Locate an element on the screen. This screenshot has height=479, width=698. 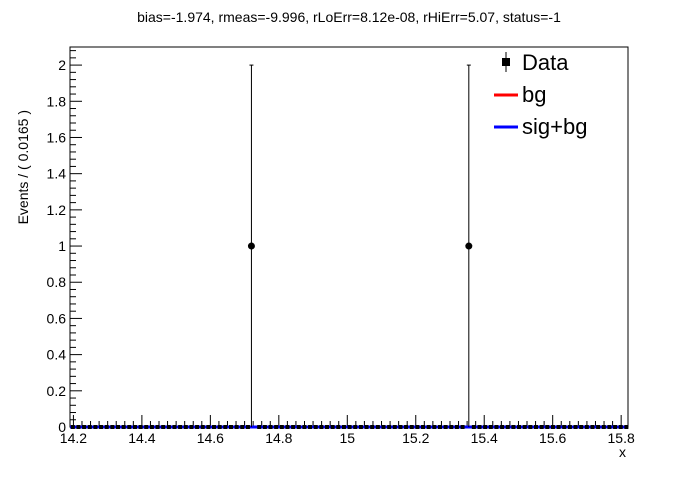
legend-label-data: Data is located at coordinates (545, 62).